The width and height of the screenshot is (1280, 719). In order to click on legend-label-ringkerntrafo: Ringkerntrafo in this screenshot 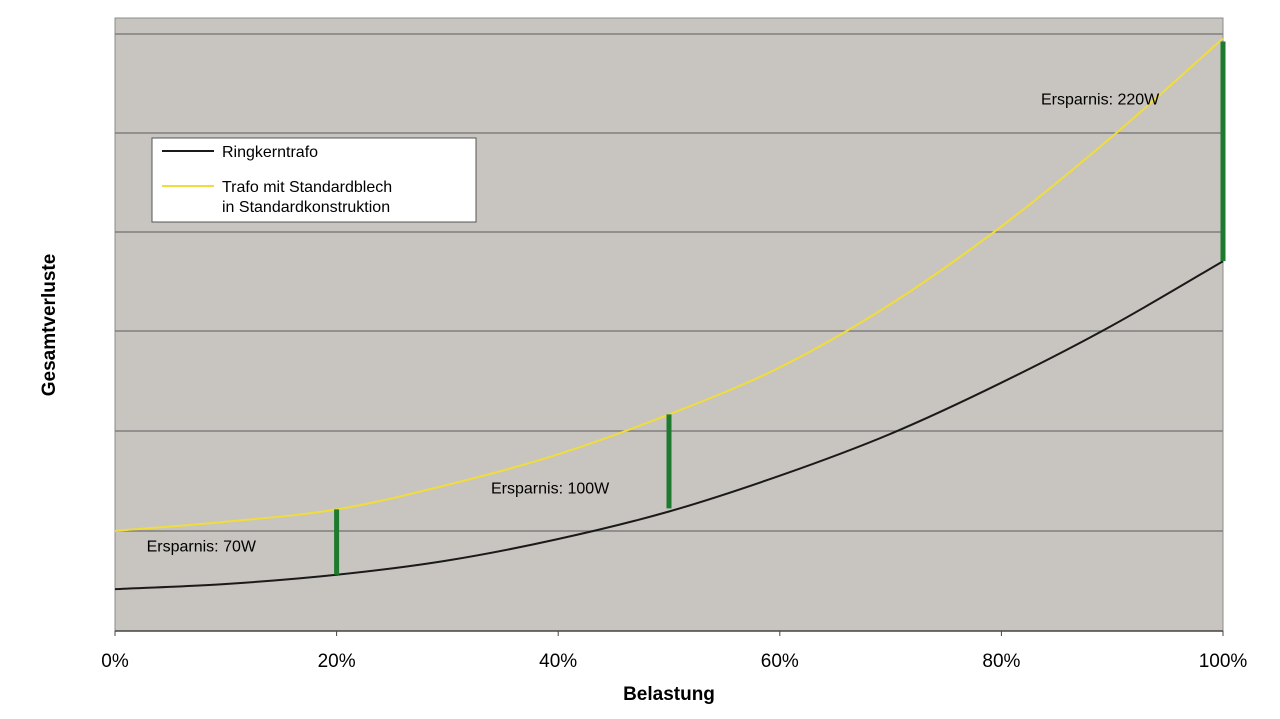, I will do `click(270, 152)`.